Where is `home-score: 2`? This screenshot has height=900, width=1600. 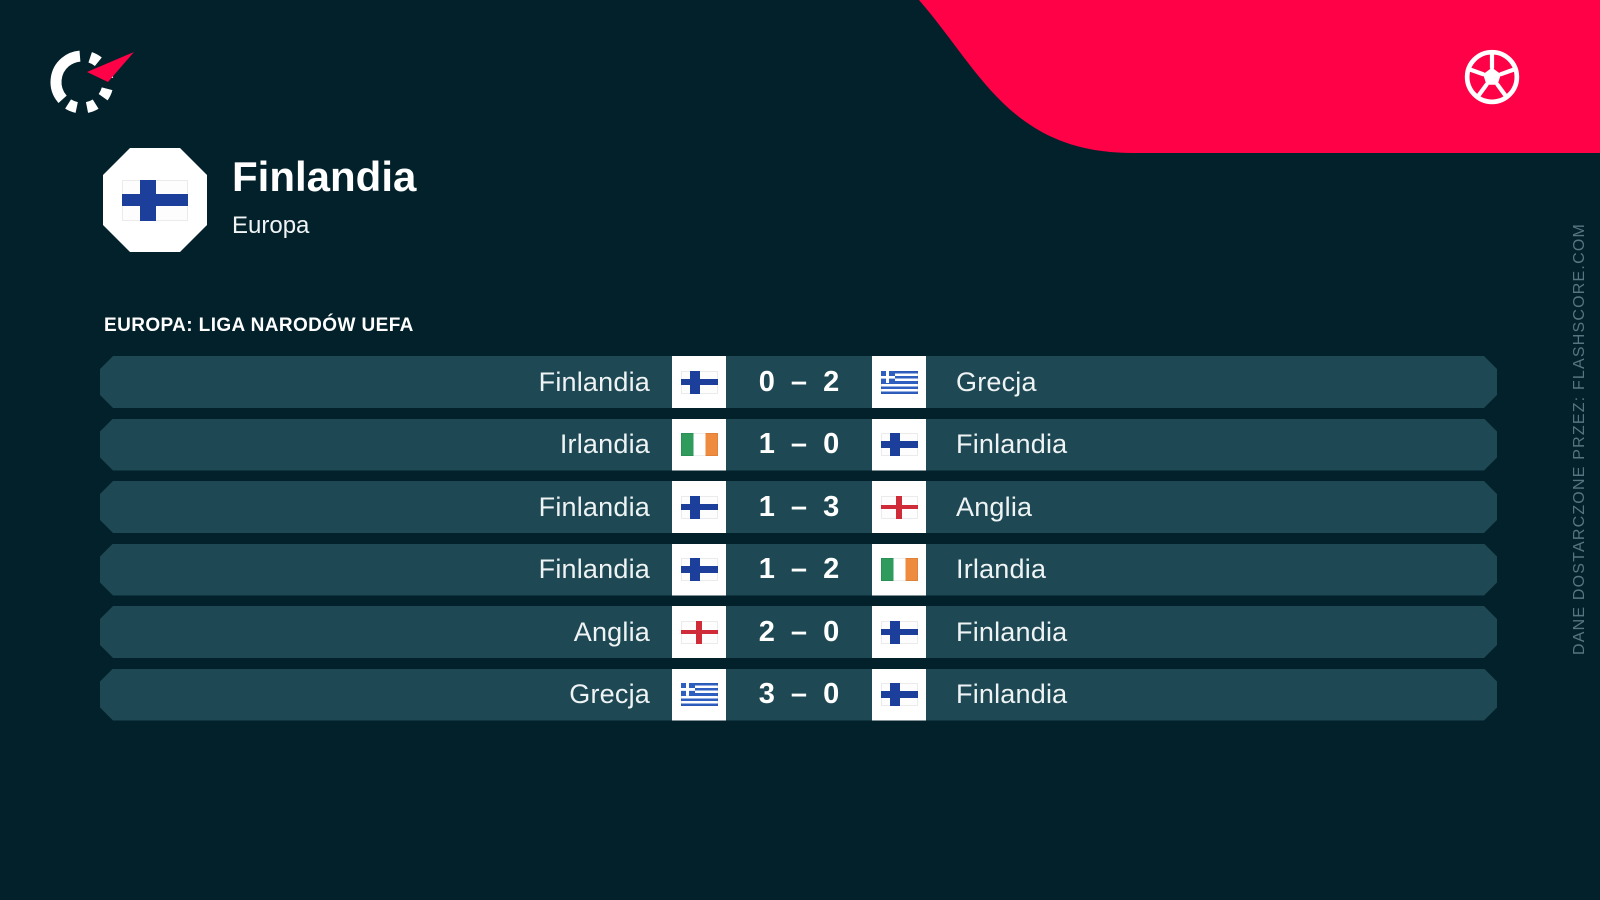 home-score: 2 is located at coordinates (766, 631).